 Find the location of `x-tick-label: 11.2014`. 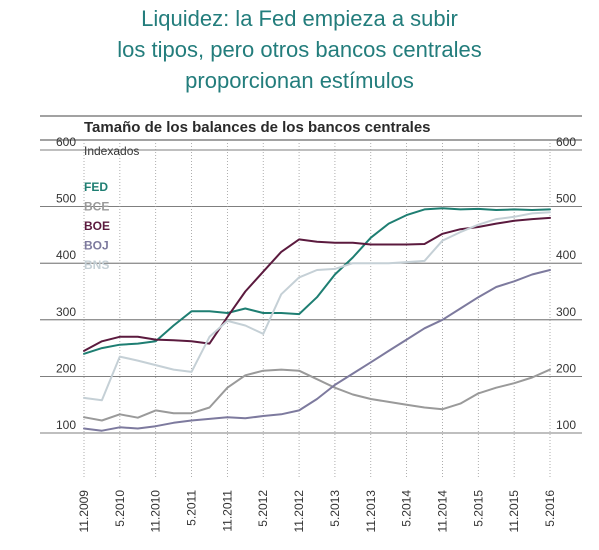

x-tick-label: 11.2014 is located at coordinates (442, 511).